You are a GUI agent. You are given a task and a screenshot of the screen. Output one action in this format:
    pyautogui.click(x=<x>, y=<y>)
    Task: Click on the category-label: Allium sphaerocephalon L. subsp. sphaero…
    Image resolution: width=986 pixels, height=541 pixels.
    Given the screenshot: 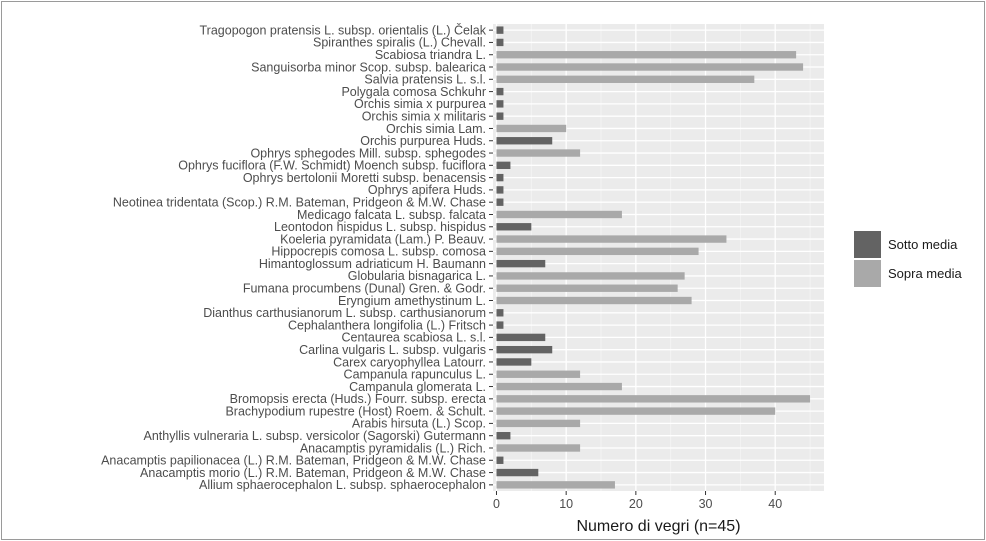 What is the action you would take?
    pyautogui.click(x=342, y=485)
    